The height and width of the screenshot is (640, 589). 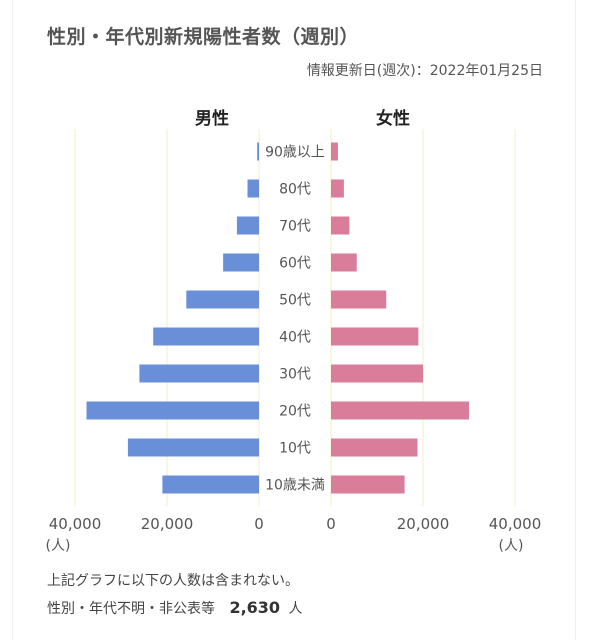 What do you see at coordinates (295, 609) in the screenshot?
I see `unknown-unit: 人` at bounding box center [295, 609].